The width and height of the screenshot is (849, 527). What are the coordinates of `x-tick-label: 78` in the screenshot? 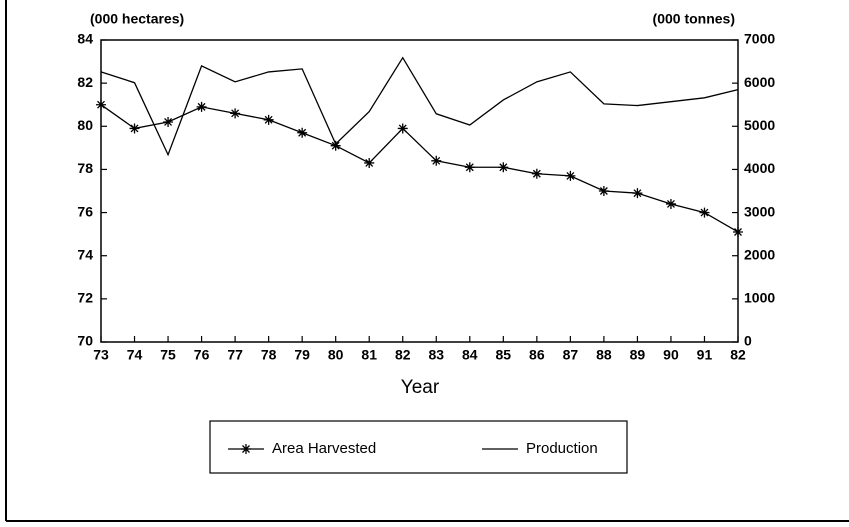 It's located at (269, 355).